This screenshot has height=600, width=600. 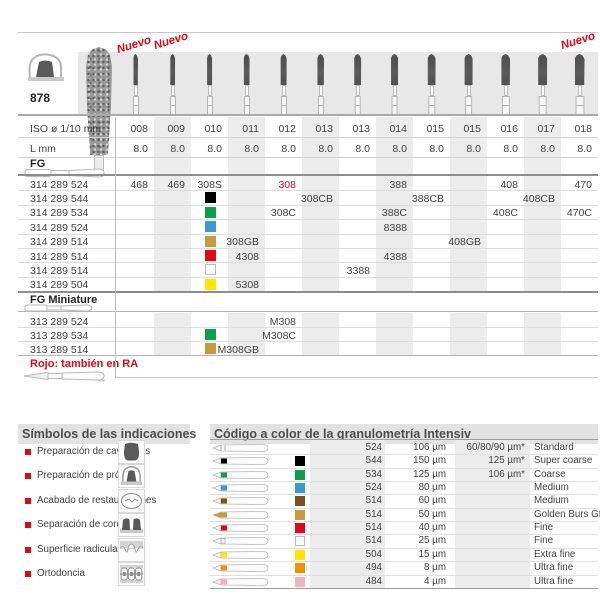 What do you see at coordinates (567, 514) in the screenshot?
I see `grit-name: Golden Burs GB` at bounding box center [567, 514].